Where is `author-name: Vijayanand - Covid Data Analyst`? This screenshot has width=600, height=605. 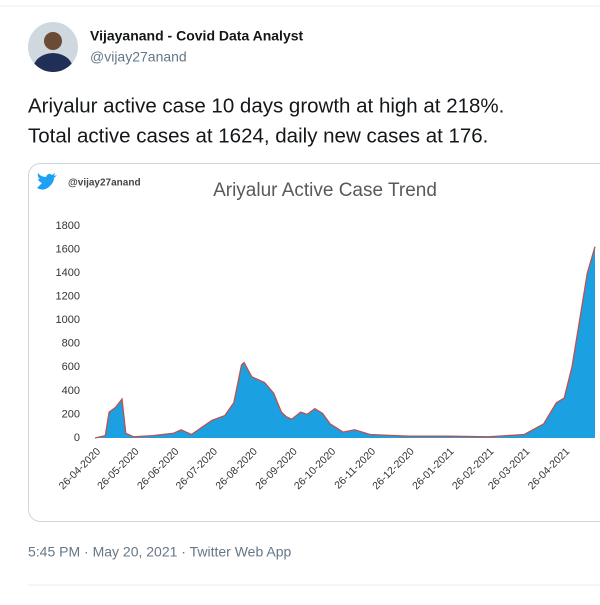 author-name: Vijayanand - Covid Data Analyst is located at coordinates (197, 36).